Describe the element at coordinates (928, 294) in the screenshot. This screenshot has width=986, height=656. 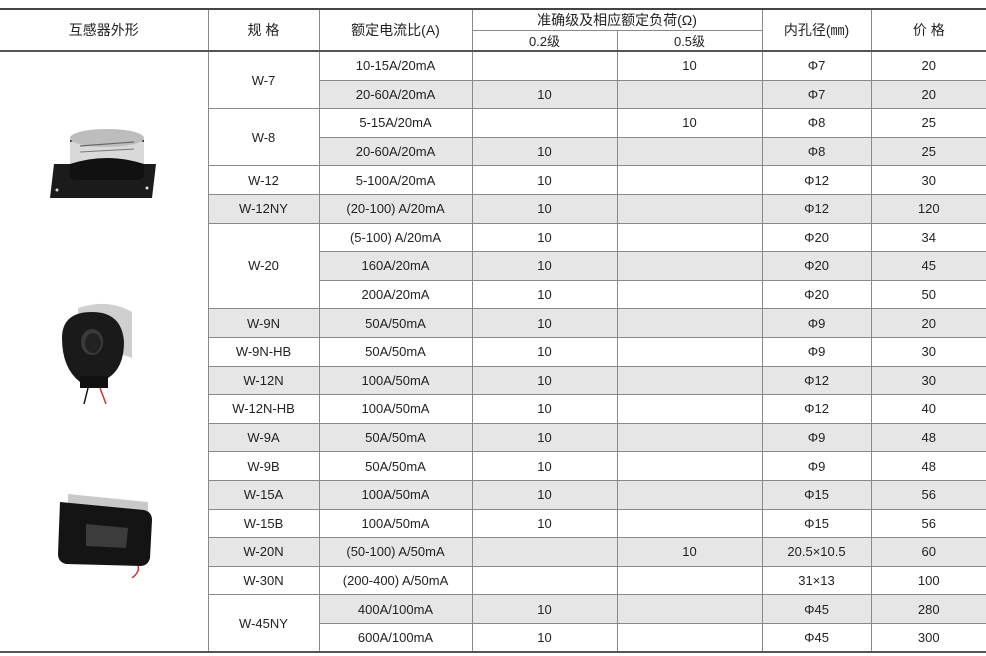
I see `price-cell: 50` at that location.